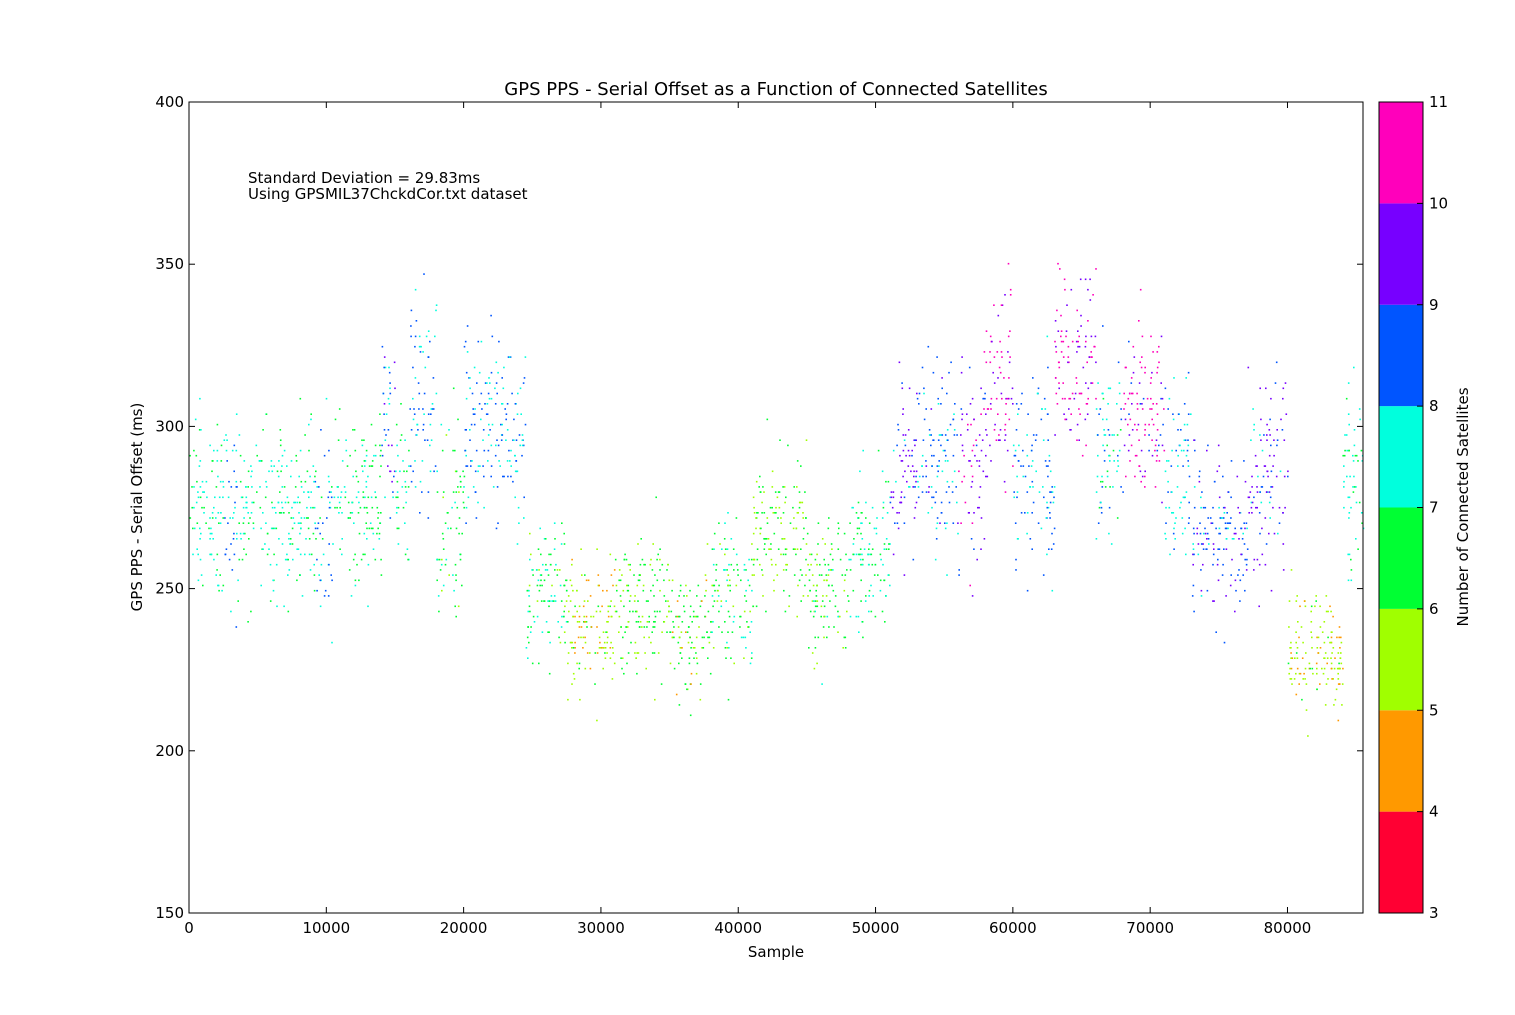  What do you see at coordinates (601, 928) in the screenshot?
I see `x-tick-label: 30000` at bounding box center [601, 928].